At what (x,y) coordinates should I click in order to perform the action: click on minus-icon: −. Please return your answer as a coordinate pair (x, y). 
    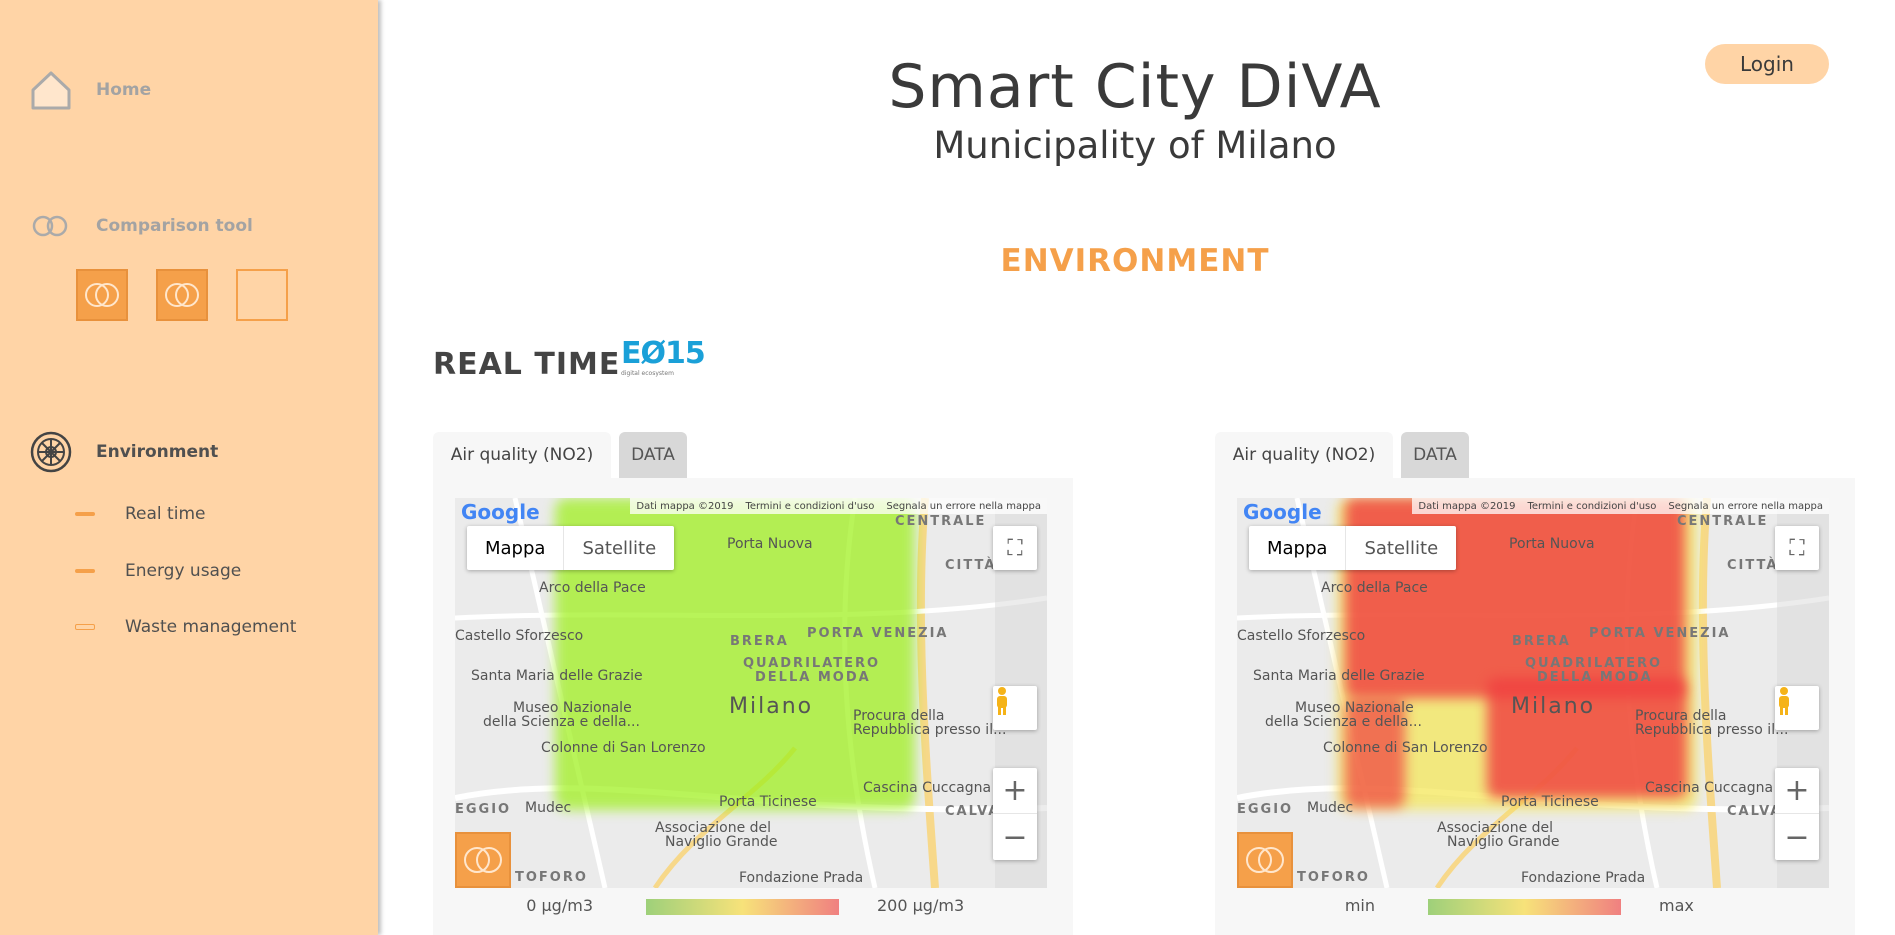
    Looking at the image, I should click on (1015, 837).